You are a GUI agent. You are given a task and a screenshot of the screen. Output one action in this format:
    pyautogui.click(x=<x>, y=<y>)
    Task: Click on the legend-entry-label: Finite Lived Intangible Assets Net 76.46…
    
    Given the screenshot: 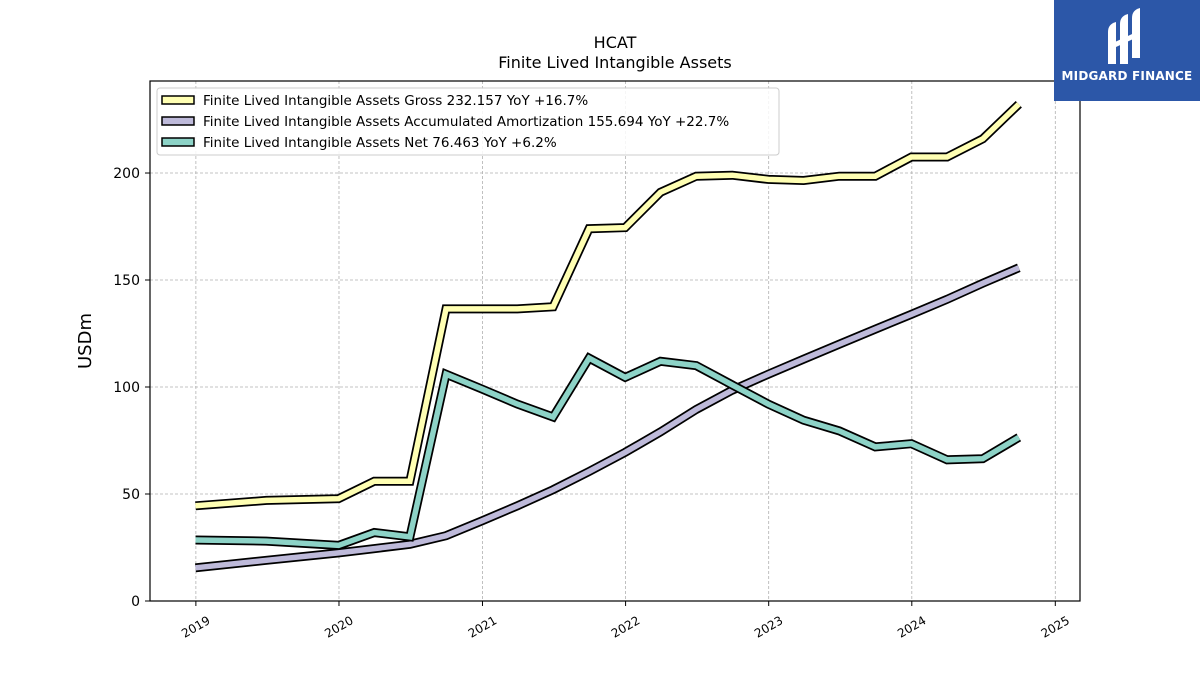 What is the action you would take?
    pyautogui.click(x=380, y=143)
    